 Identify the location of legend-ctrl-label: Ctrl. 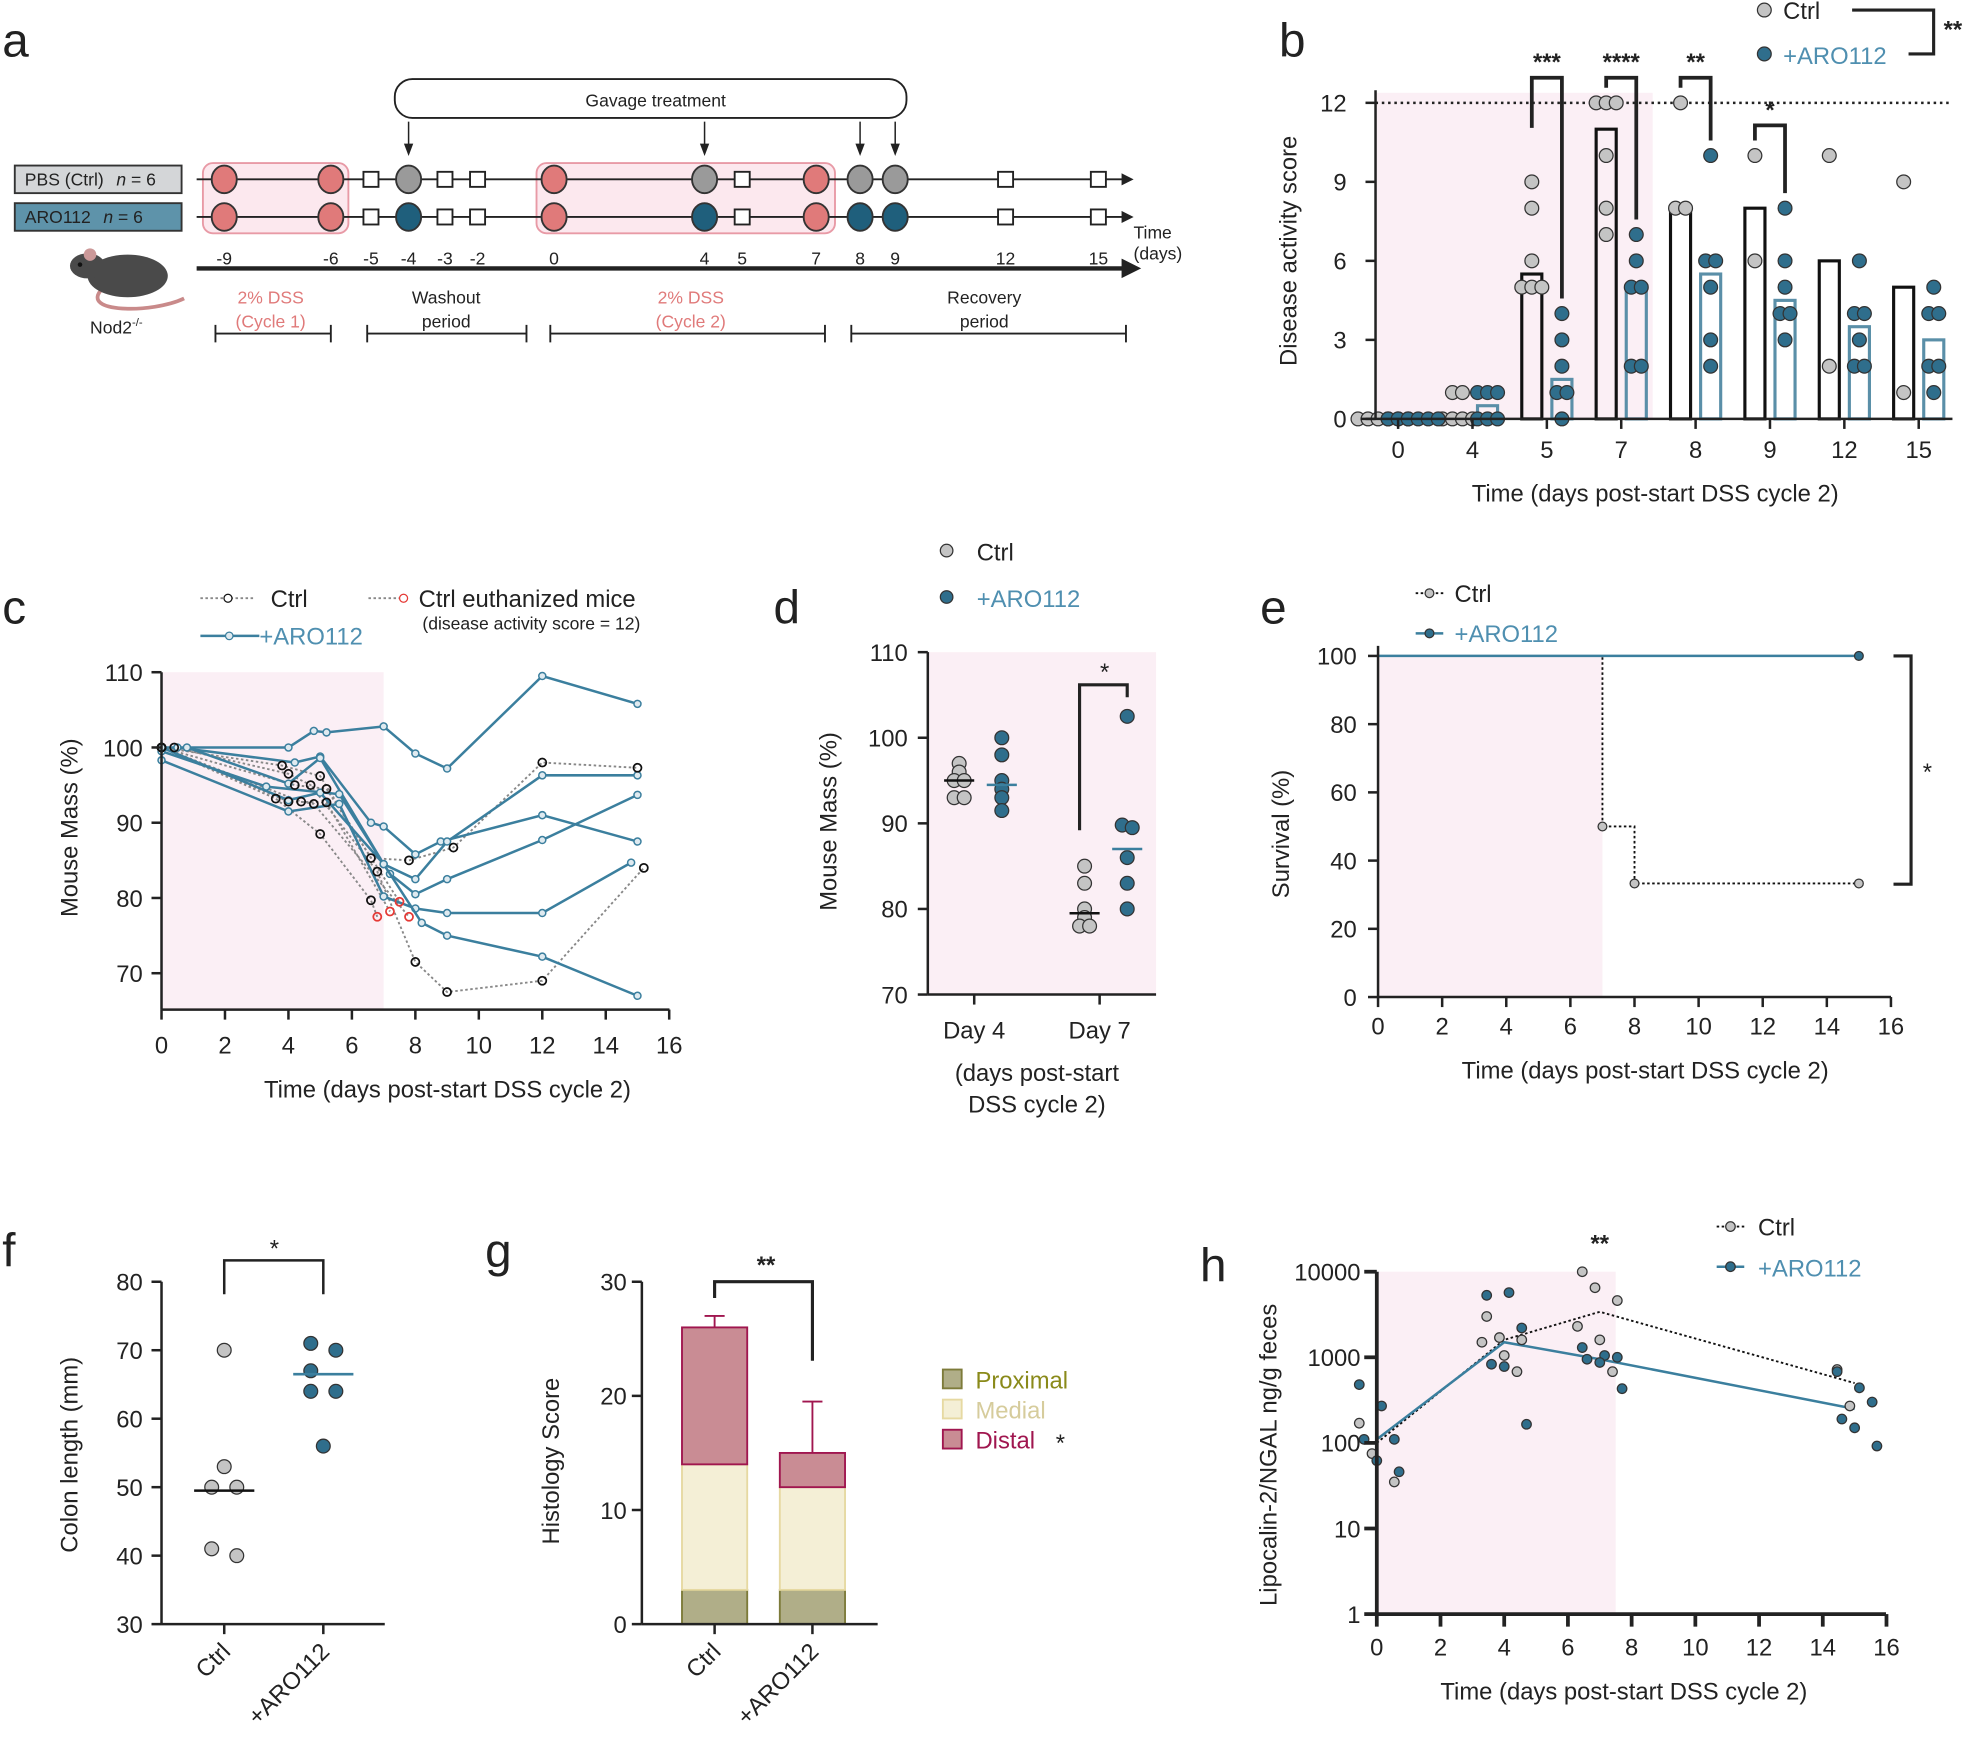
(289, 599).